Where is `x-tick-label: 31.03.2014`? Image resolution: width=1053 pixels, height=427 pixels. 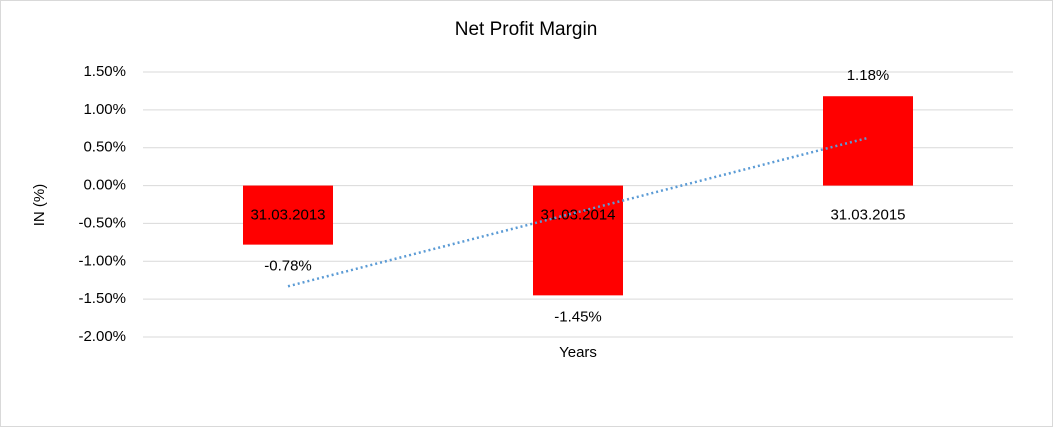 x-tick-label: 31.03.2014 is located at coordinates (577, 215).